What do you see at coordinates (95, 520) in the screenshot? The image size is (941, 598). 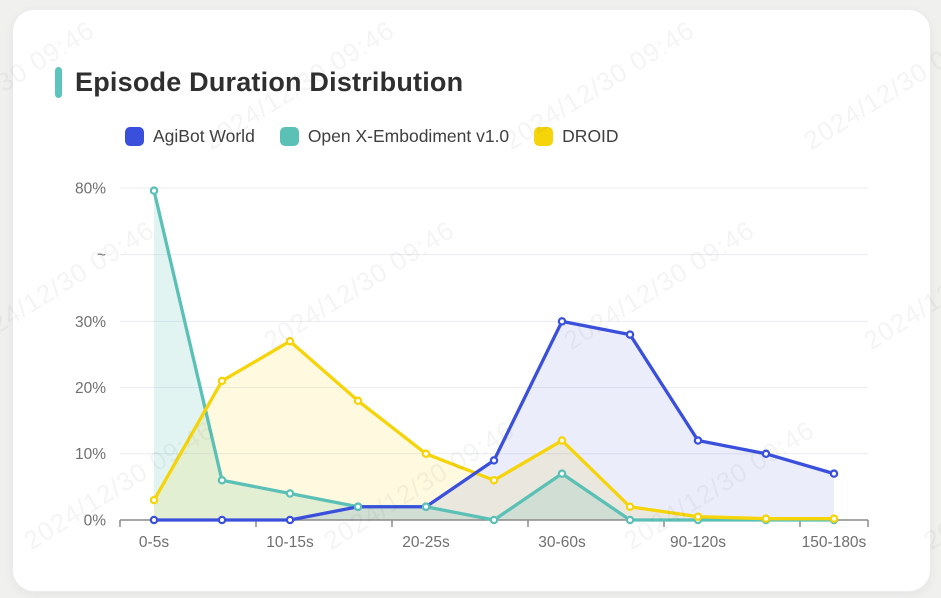 I see `y-axis-label: 0%` at bounding box center [95, 520].